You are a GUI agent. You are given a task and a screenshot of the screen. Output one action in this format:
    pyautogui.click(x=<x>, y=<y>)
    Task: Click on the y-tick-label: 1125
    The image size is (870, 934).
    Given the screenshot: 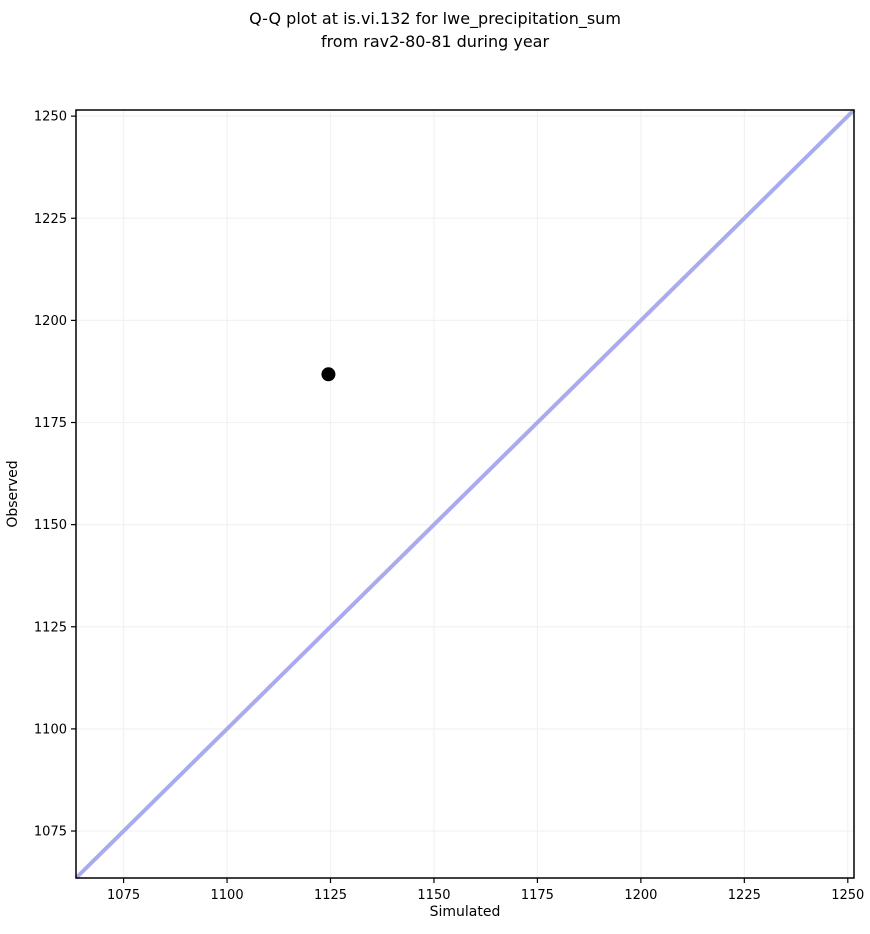 What is the action you would take?
    pyautogui.click(x=50, y=627)
    